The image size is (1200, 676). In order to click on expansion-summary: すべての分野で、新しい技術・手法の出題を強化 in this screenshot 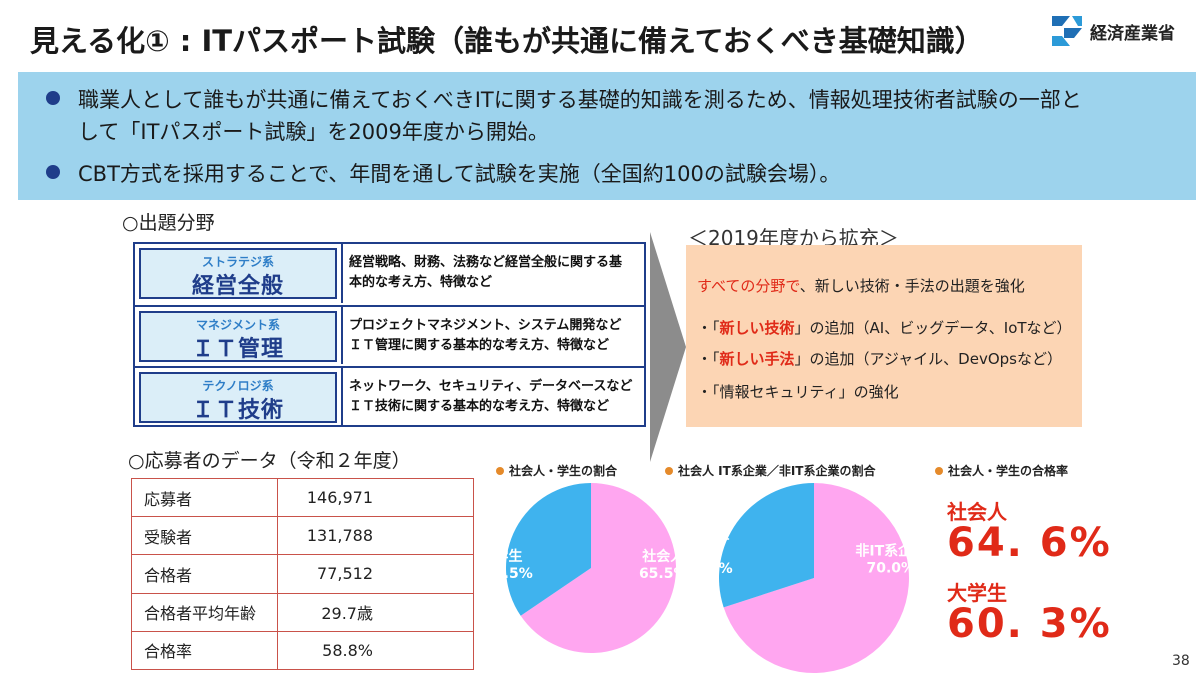, I will do `click(861, 285)`.